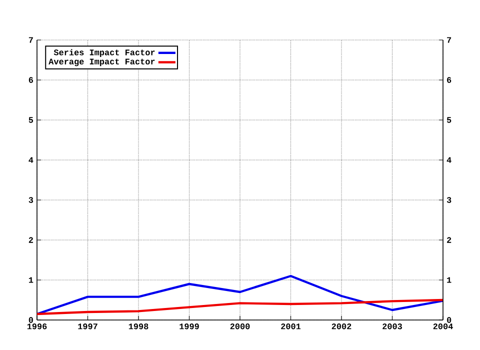  Describe the element at coordinates (31, 200) in the screenshot. I see `y-tick-label: 3` at that location.